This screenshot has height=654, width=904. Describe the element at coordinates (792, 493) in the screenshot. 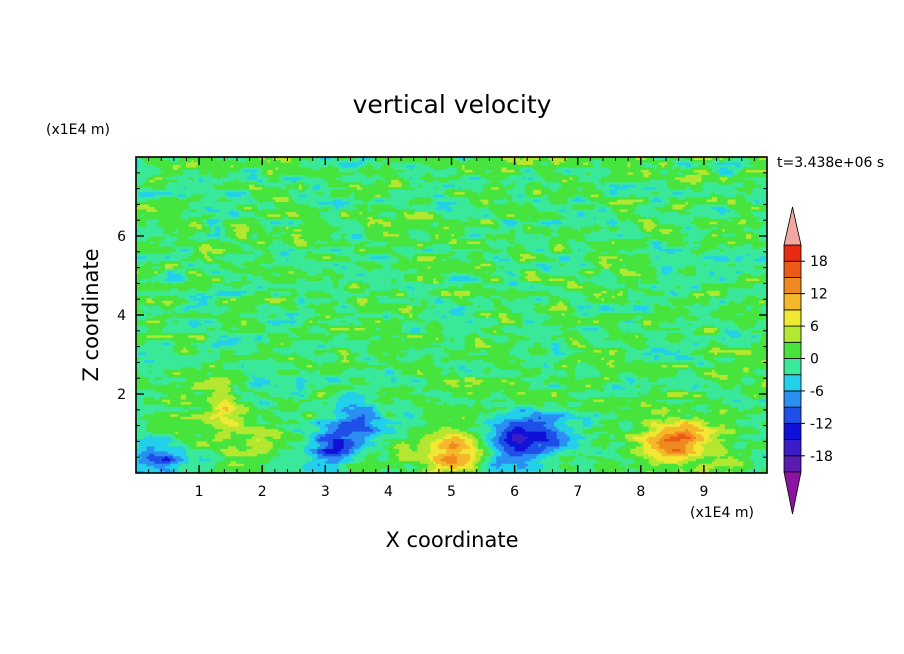

I see `colorbar-under-arrow` at that location.